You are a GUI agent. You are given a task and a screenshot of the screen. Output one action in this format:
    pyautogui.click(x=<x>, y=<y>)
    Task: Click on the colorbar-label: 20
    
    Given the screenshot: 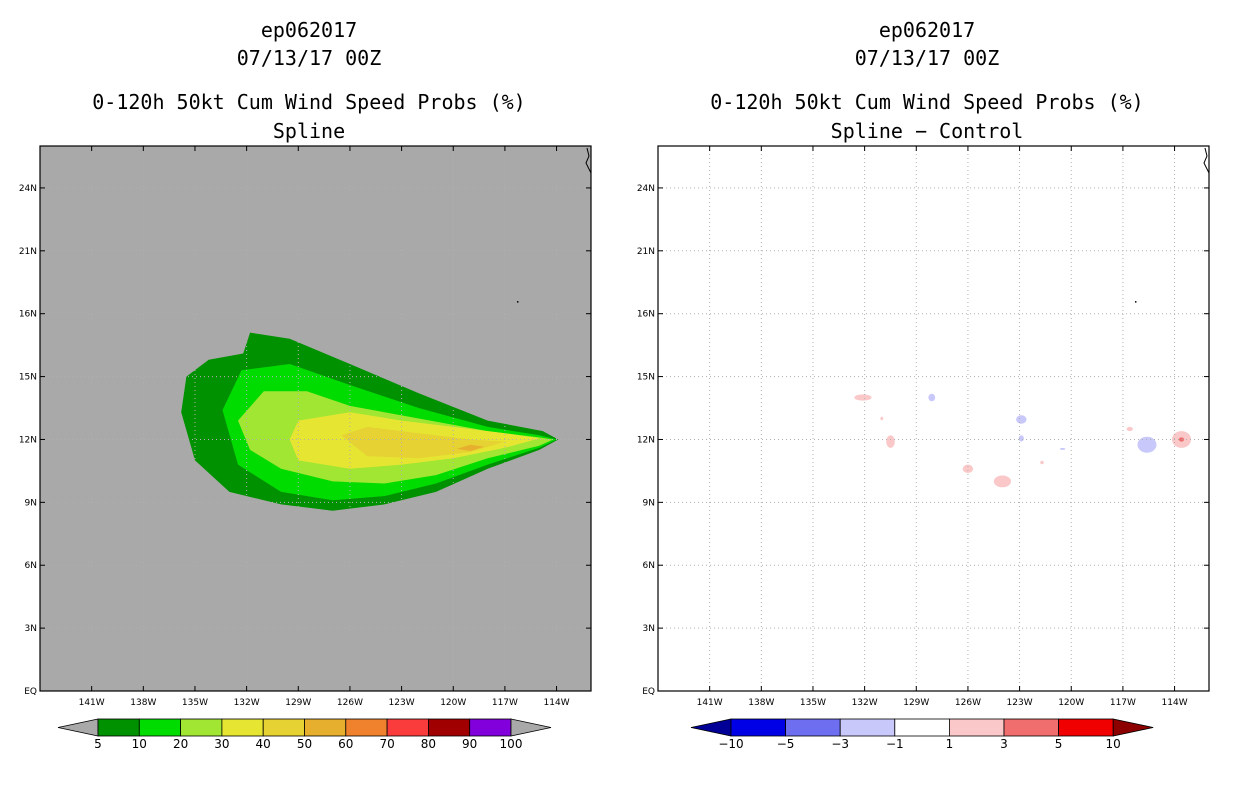 What is the action you would take?
    pyautogui.click(x=180, y=744)
    